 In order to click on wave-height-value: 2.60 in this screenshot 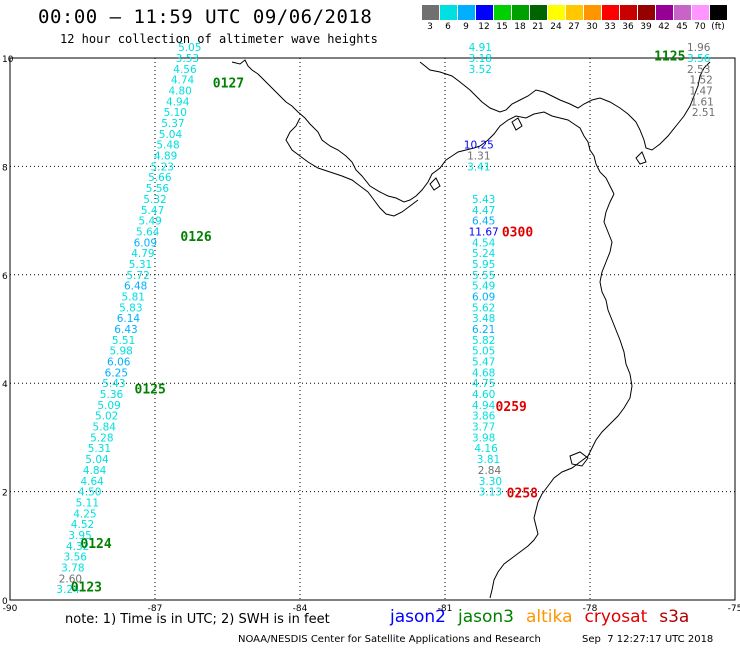, I will do `click(70, 579)`.